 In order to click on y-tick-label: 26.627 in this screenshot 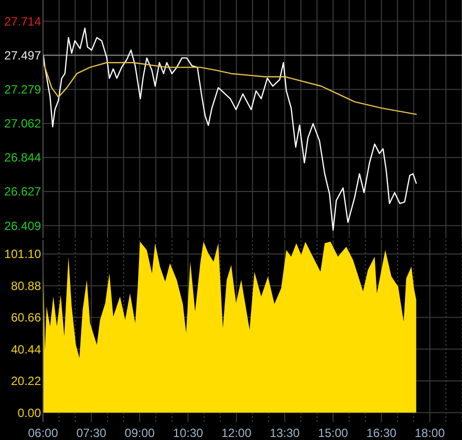, I will do `click(23, 191)`.